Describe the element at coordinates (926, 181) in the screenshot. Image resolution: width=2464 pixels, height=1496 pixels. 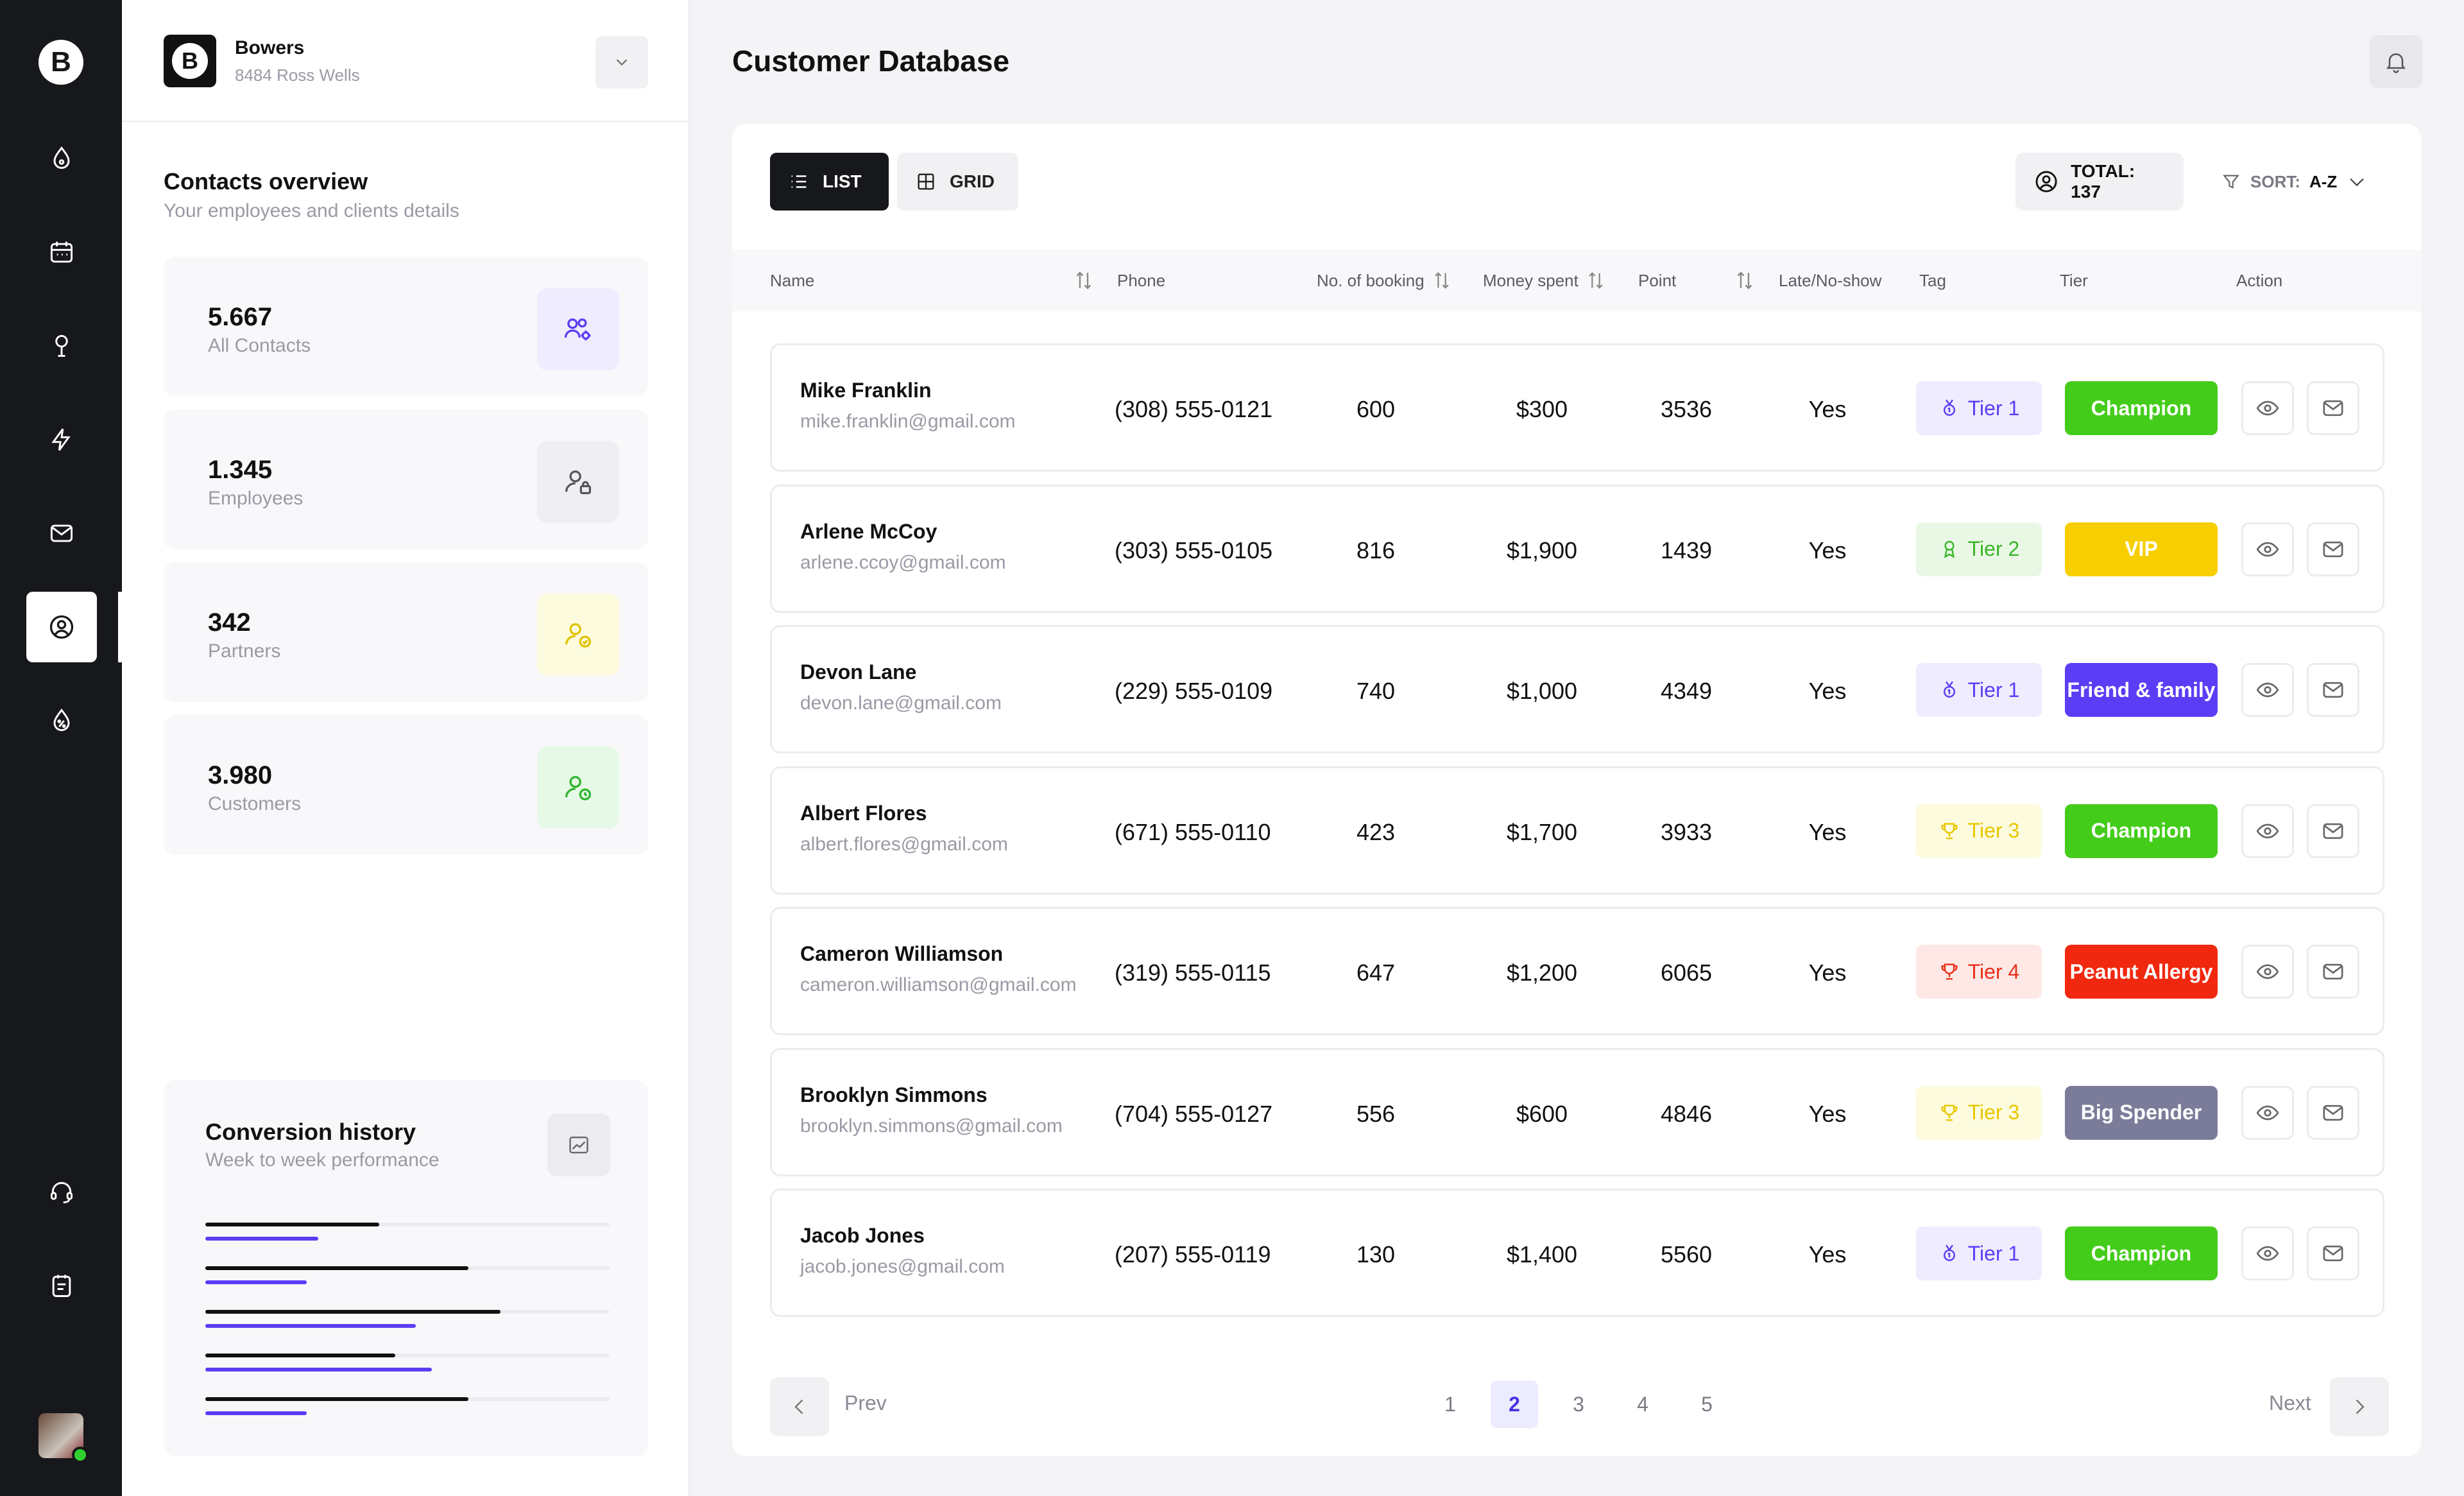
I see `grid-icon` at that location.